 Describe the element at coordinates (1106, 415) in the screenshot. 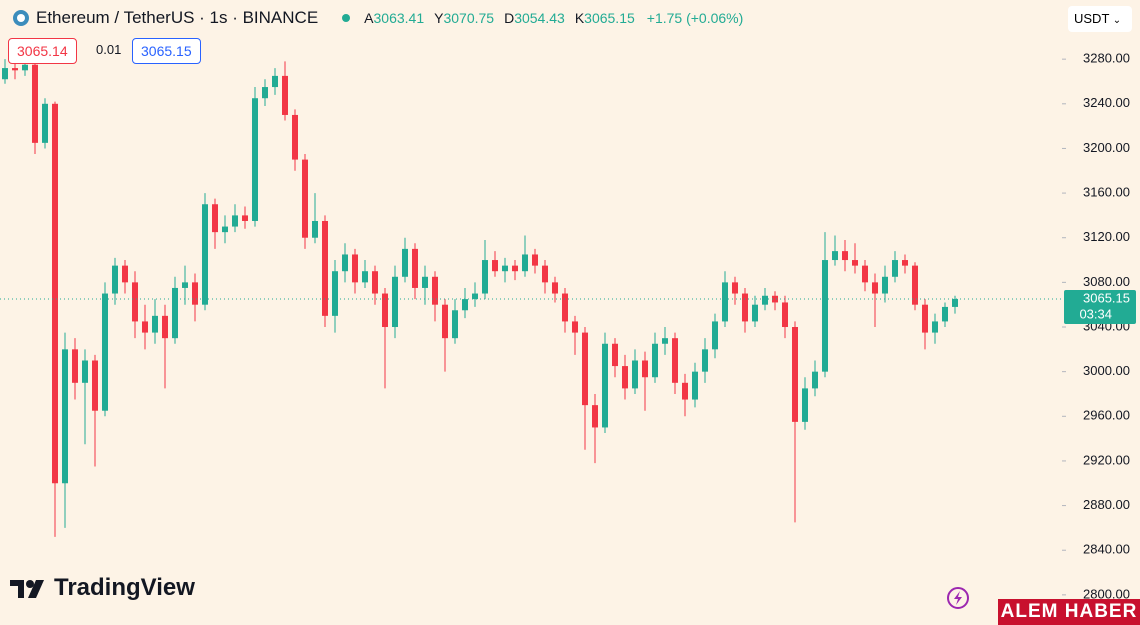

I see `y-tick-label: 2960.00` at that location.